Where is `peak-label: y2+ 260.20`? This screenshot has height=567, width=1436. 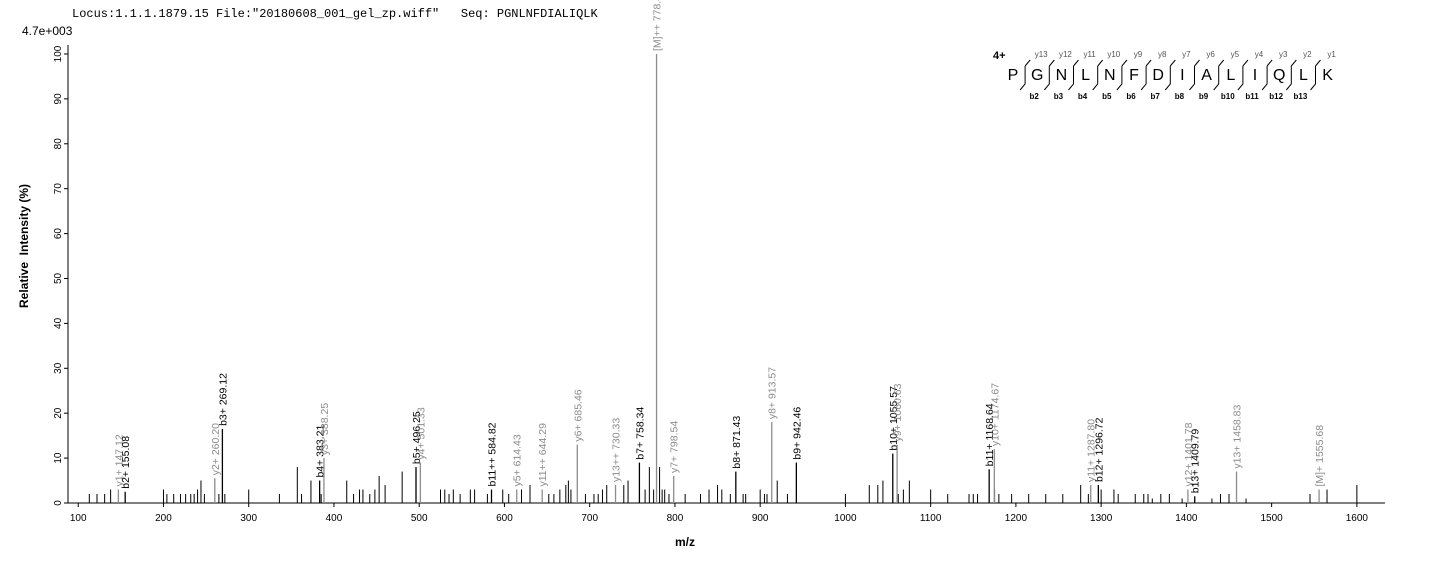
peak-label: y2+ 260.20 is located at coordinates (216, 449).